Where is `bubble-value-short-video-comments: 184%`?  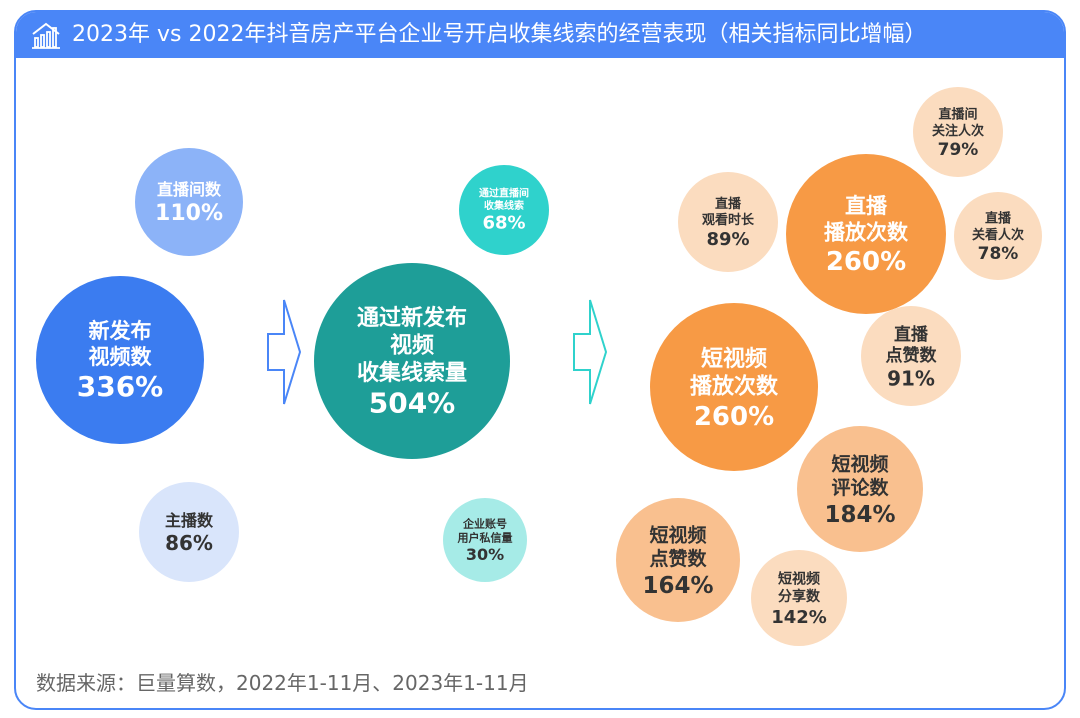
bubble-value-short-video-comments: 184% is located at coordinates (859, 515).